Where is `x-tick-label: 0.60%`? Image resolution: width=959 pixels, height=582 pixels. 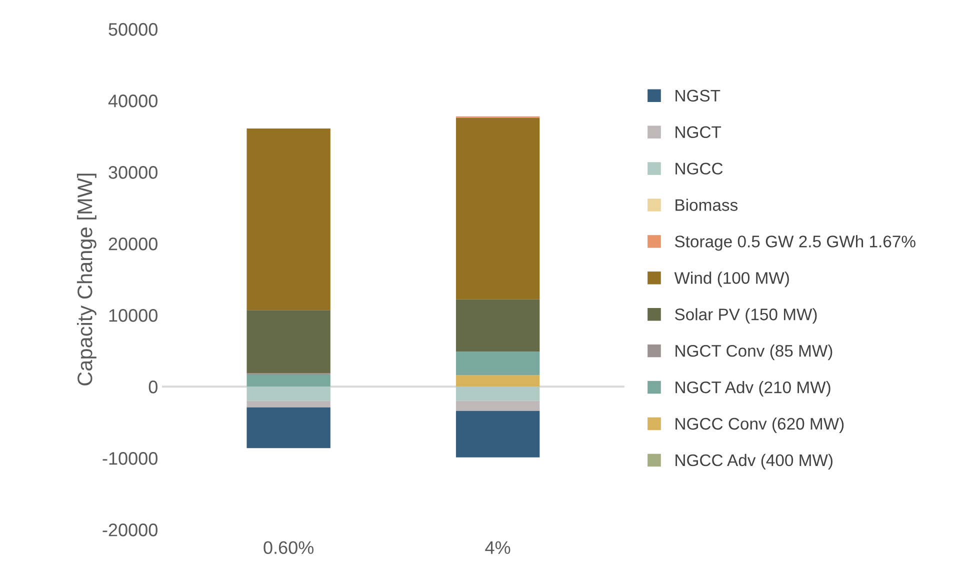 x-tick-label: 0.60% is located at coordinates (289, 547).